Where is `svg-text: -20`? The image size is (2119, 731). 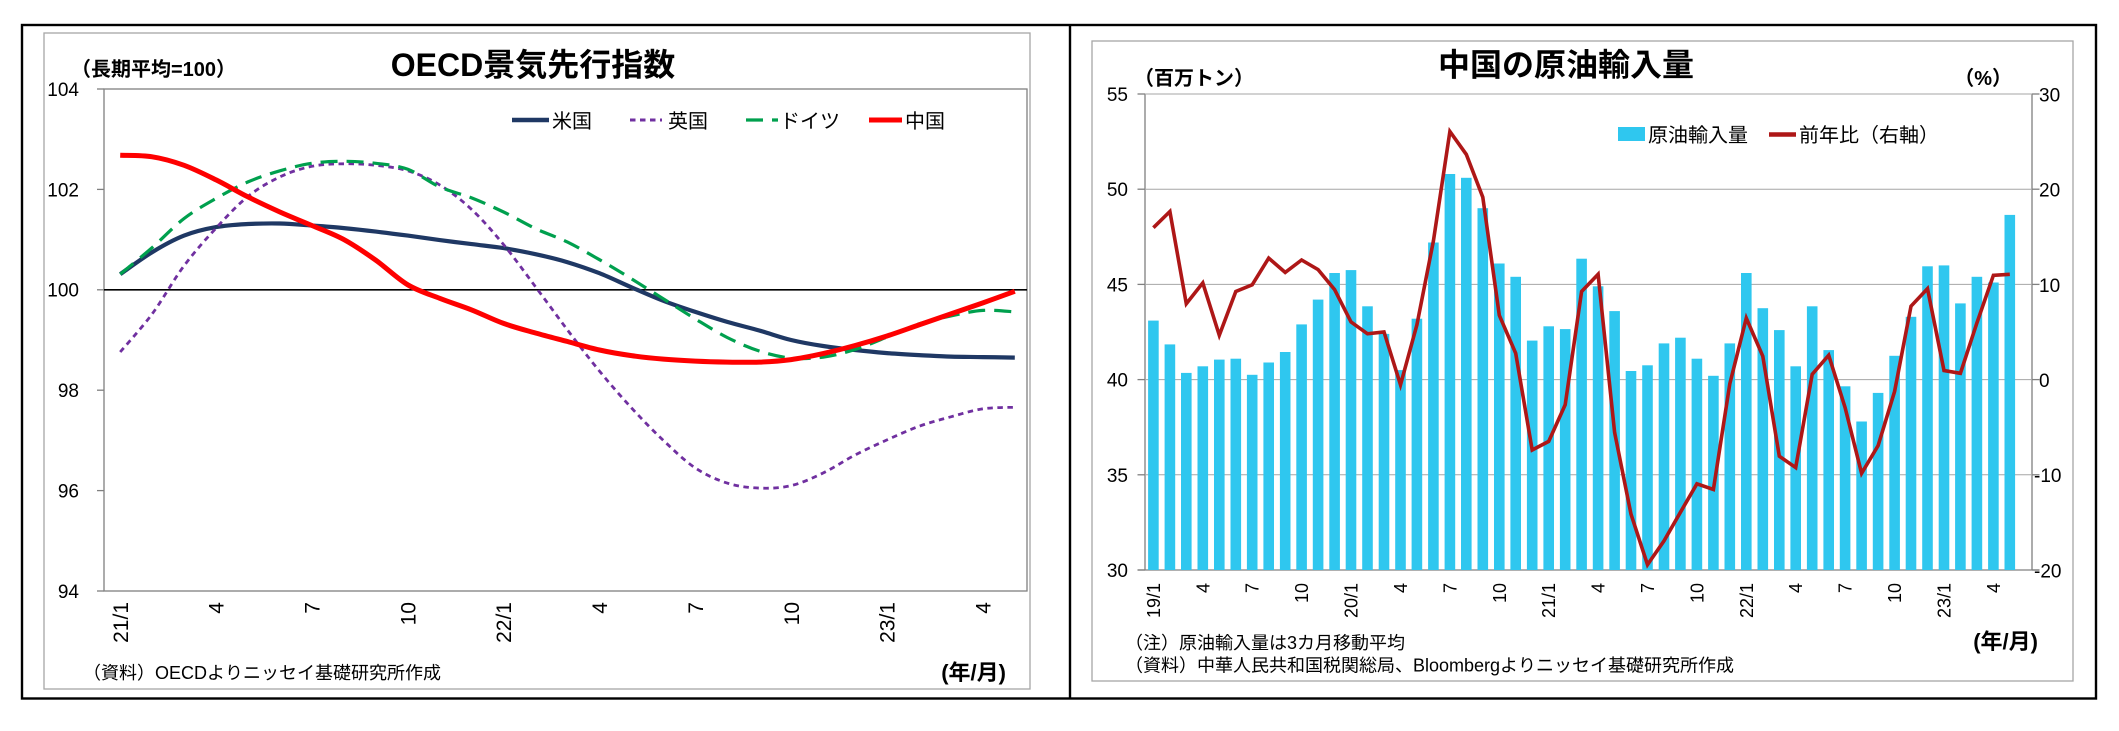 svg-text: -20 is located at coordinates (2047, 571).